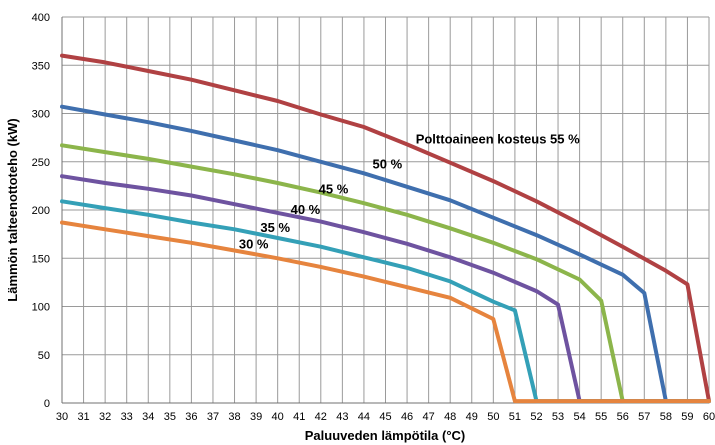  I want to click on x-tick-label: 57, so click(644, 417).